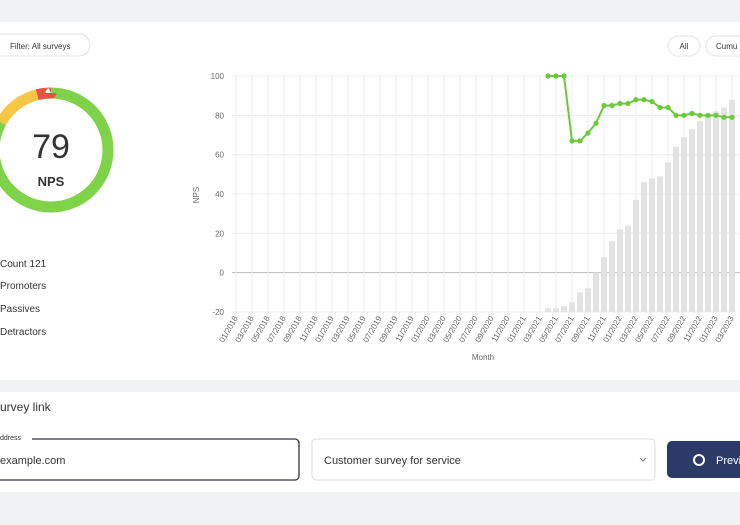  What do you see at coordinates (219, 194) in the screenshot?
I see `y-tick-label: 40` at bounding box center [219, 194].